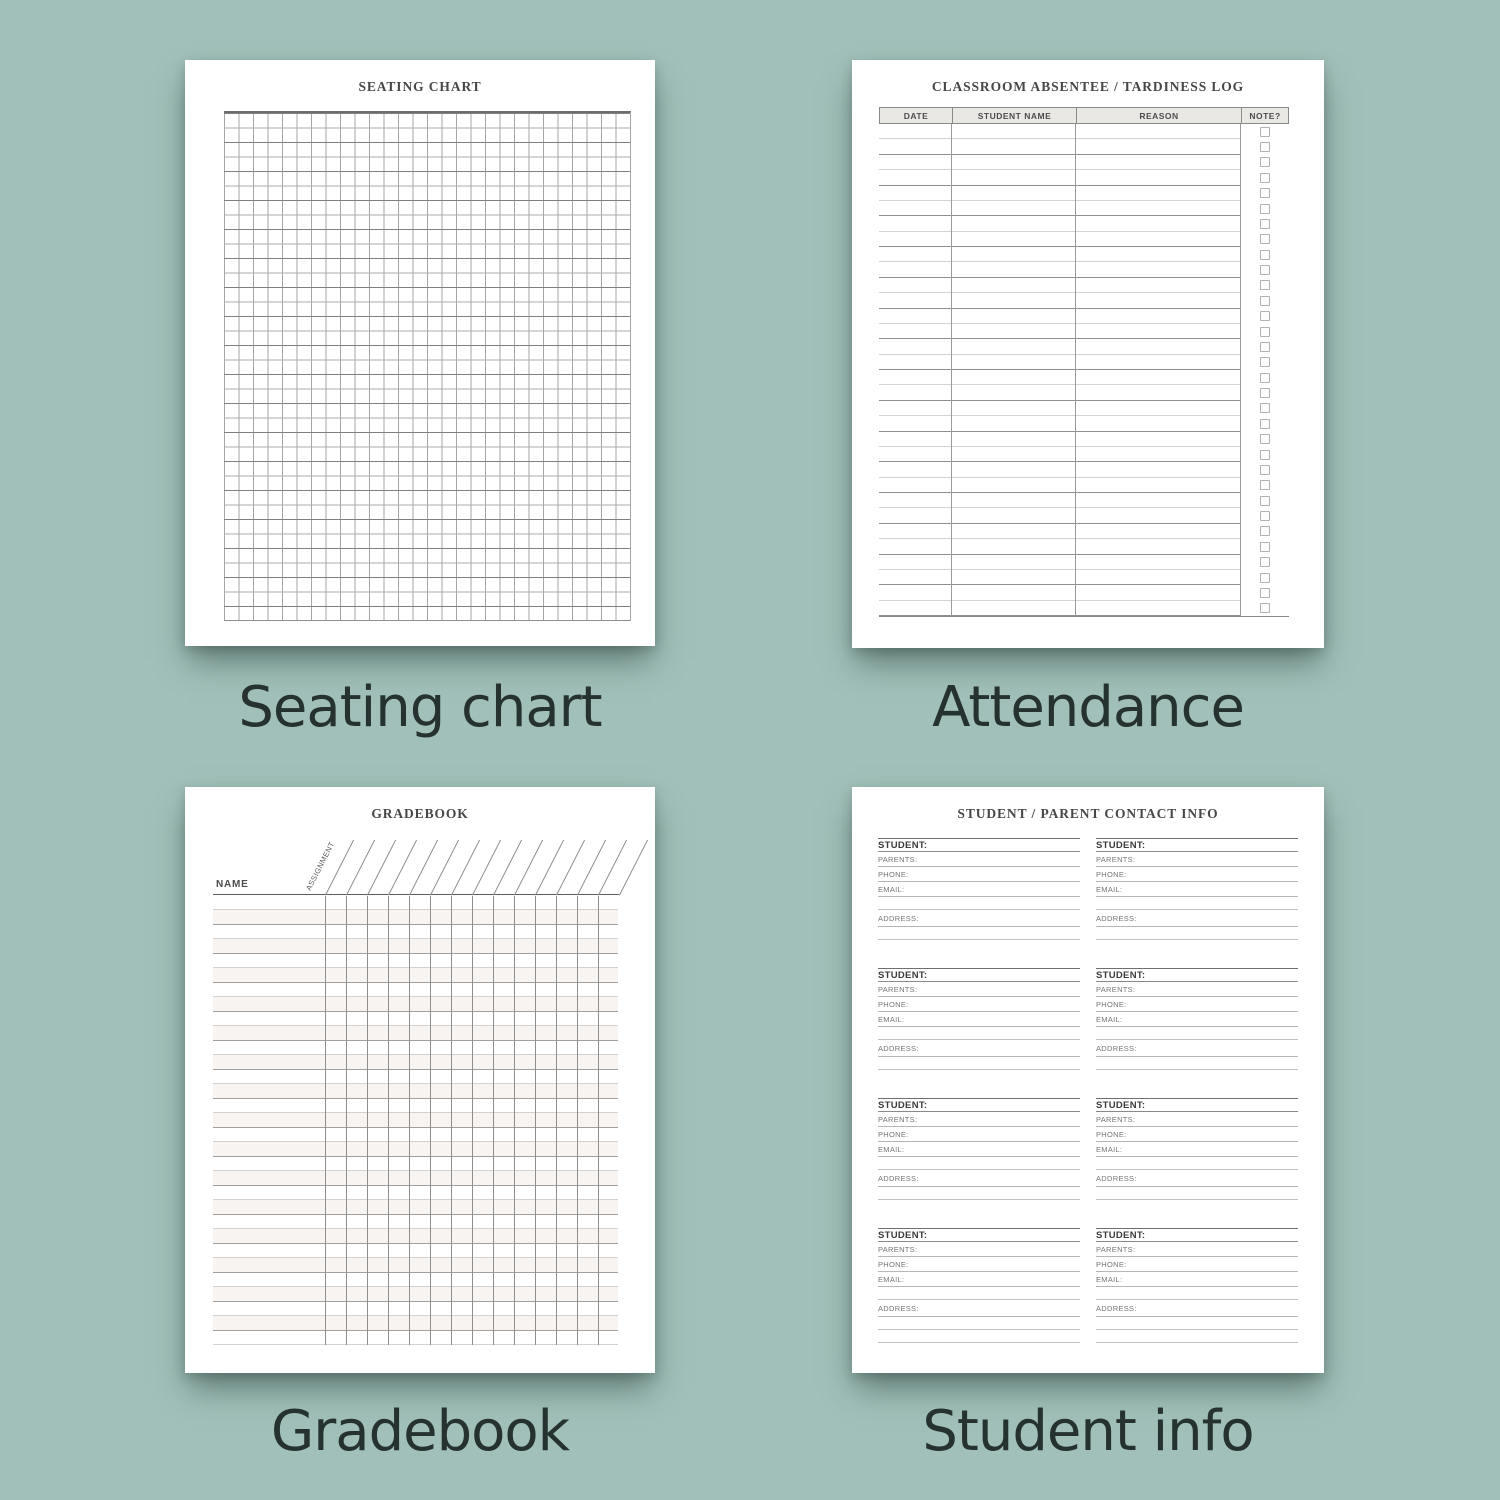  What do you see at coordinates (420, 1431) in the screenshot?
I see `gradebook-caption: Gradebook` at bounding box center [420, 1431].